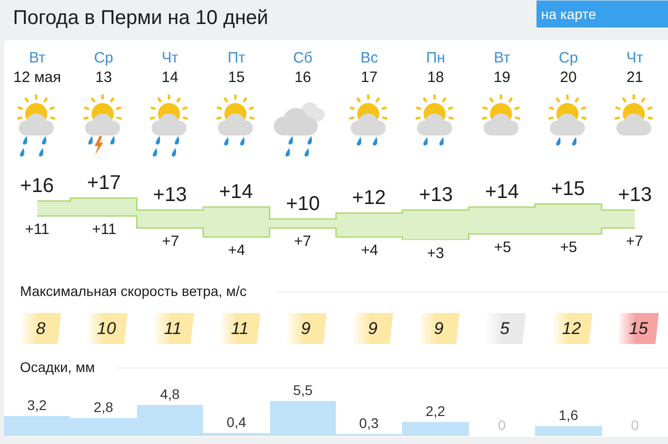 This screenshot has height=444, width=668. What do you see at coordinates (57, 367) in the screenshot?
I see `chart-title: Осадки, мм` at bounding box center [57, 367].